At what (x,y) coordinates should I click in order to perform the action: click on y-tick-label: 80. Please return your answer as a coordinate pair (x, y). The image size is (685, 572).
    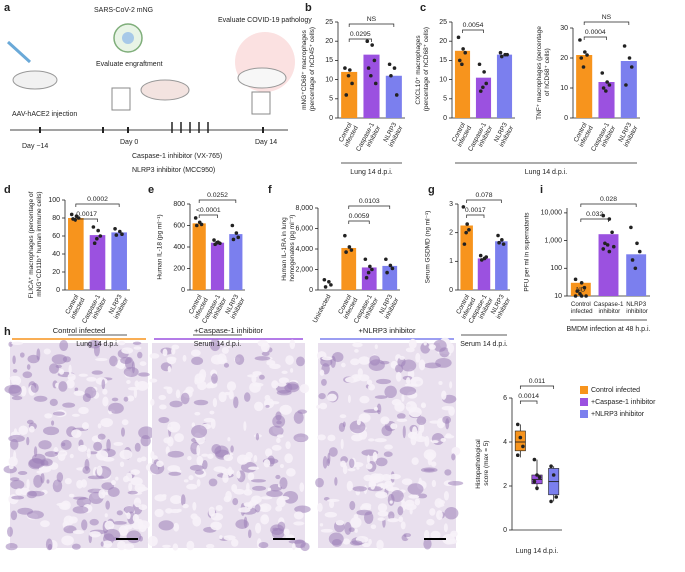
    Looking at the image, I should click on (56, 218).